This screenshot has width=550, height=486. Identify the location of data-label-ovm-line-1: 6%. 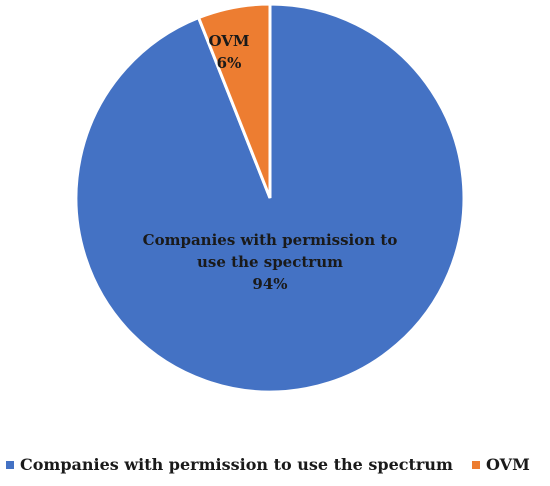
(229, 63).